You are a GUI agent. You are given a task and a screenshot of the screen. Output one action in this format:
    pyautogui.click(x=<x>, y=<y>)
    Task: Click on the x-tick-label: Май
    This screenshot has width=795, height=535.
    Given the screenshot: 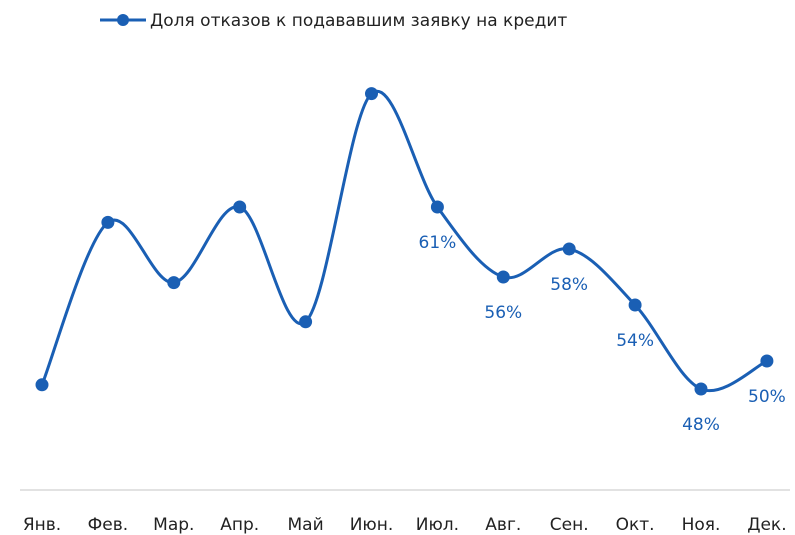 What is the action you would take?
    pyautogui.click(x=306, y=525)
    